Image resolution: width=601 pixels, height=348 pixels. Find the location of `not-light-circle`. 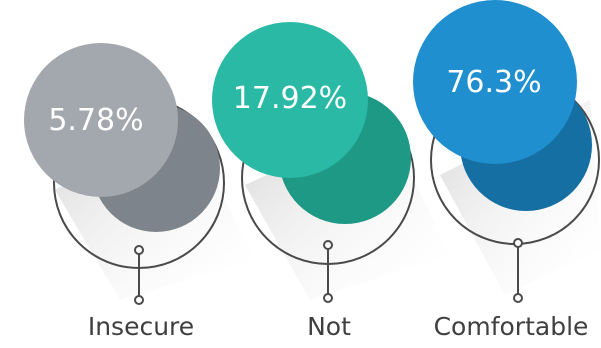

not-light-circle is located at coordinates (290, 100).